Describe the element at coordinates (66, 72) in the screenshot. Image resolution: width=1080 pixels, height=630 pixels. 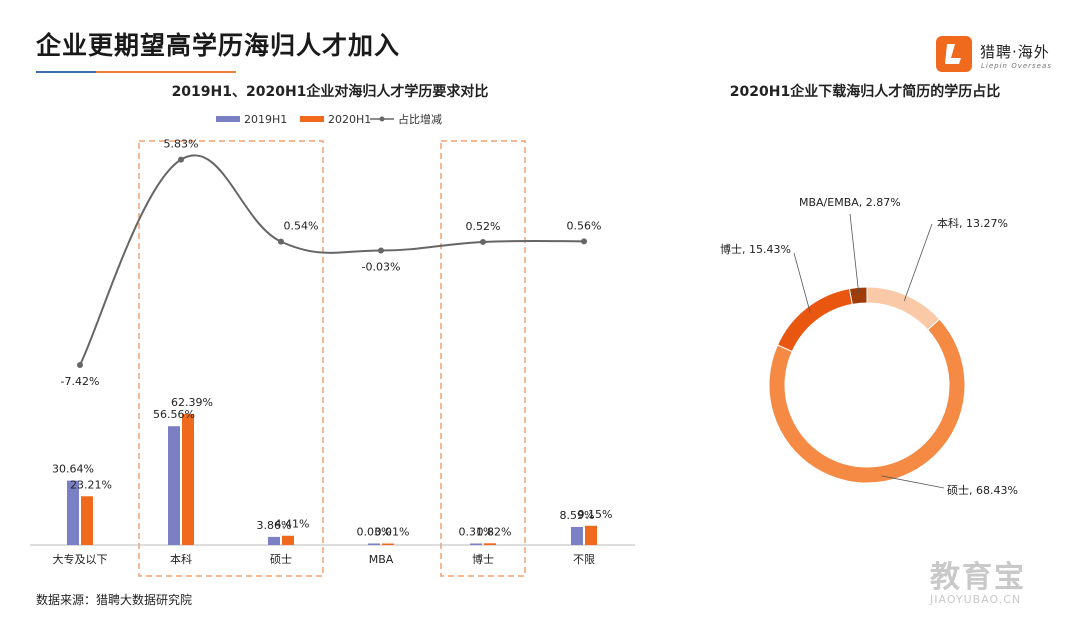
I see `title-underline-accent` at that location.